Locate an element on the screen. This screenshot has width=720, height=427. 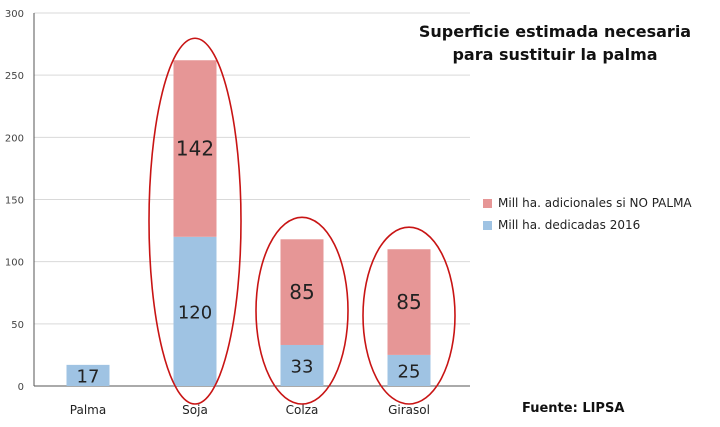
legend-swatch-base is located at coordinates (487, 225).